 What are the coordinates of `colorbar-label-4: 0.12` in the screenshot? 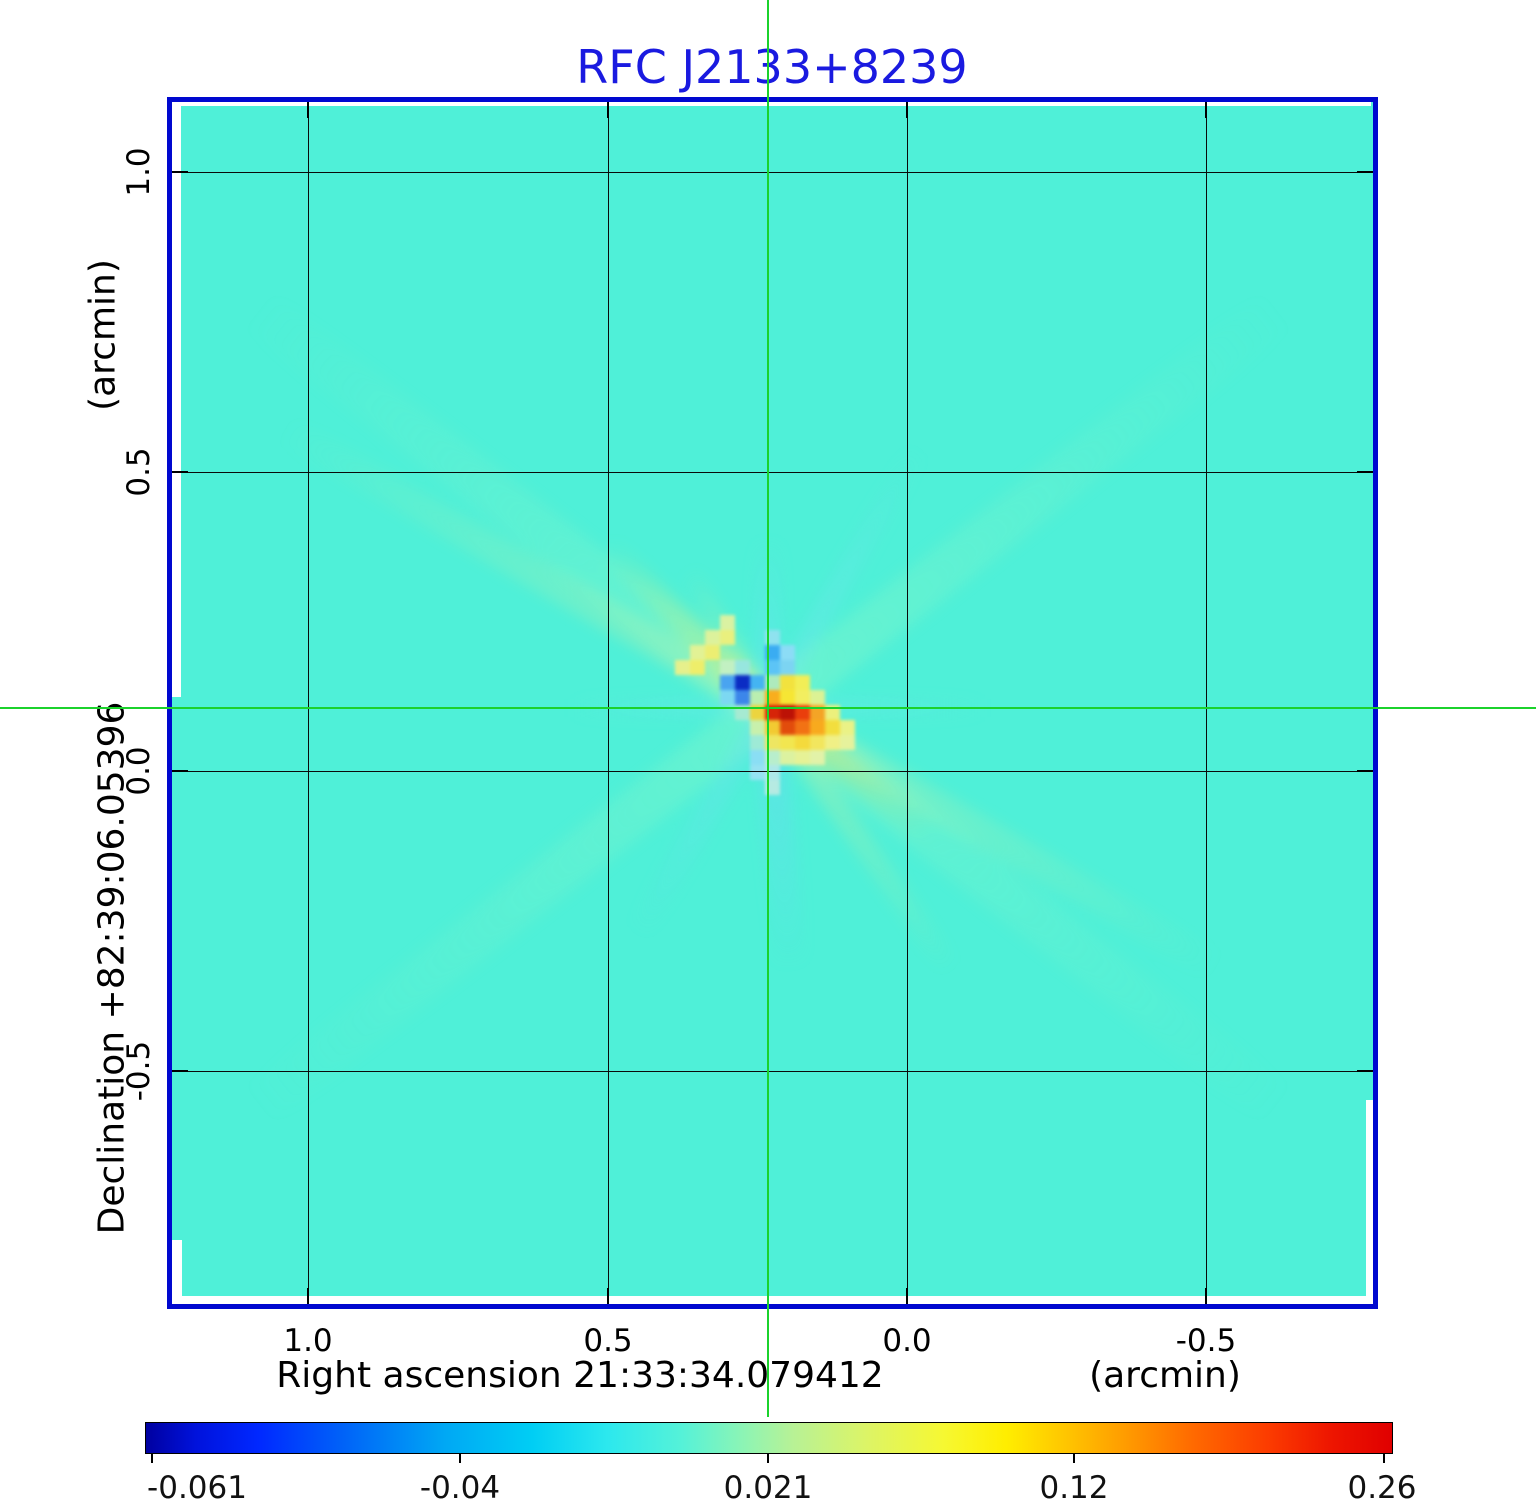 It's located at (1074, 1488).